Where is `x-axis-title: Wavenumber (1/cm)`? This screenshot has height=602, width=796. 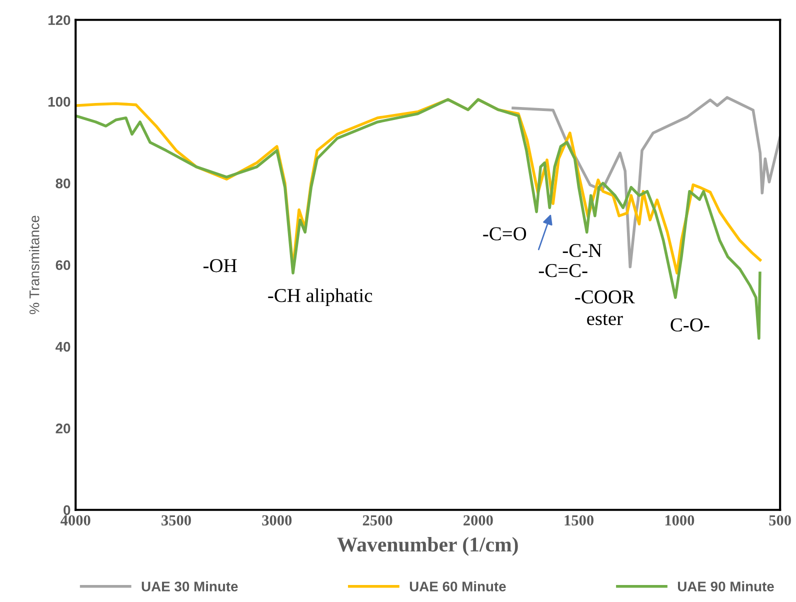
x-axis-title: Wavenumber (1/cm) is located at coordinates (427, 546).